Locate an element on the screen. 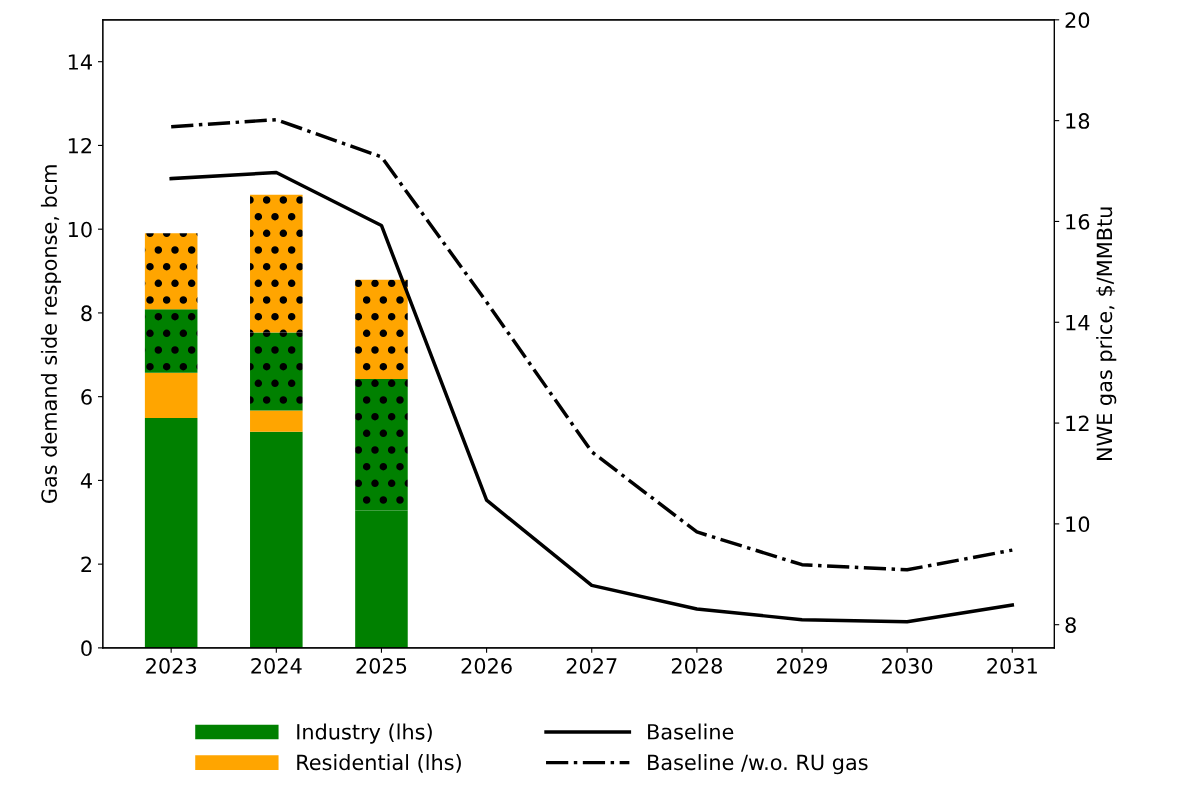  x-tick-label: 2031 is located at coordinates (1012, 665).